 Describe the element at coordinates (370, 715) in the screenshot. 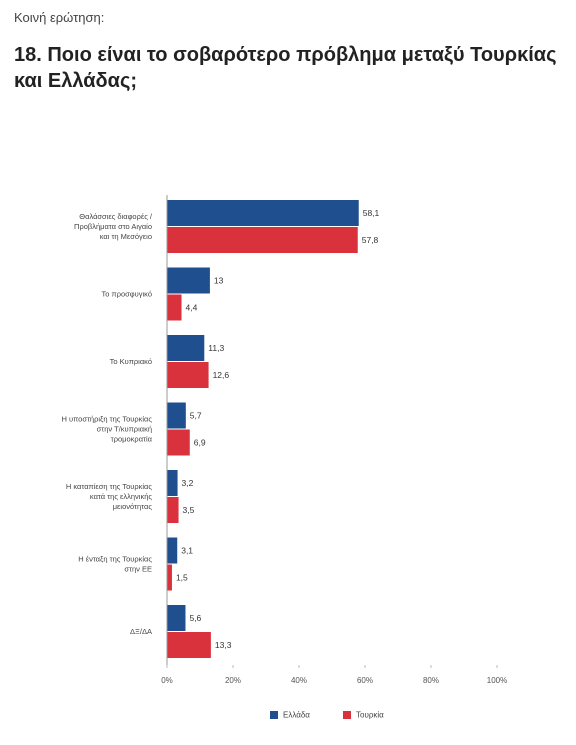

I see `legend-label: Τουρκία` at that location.